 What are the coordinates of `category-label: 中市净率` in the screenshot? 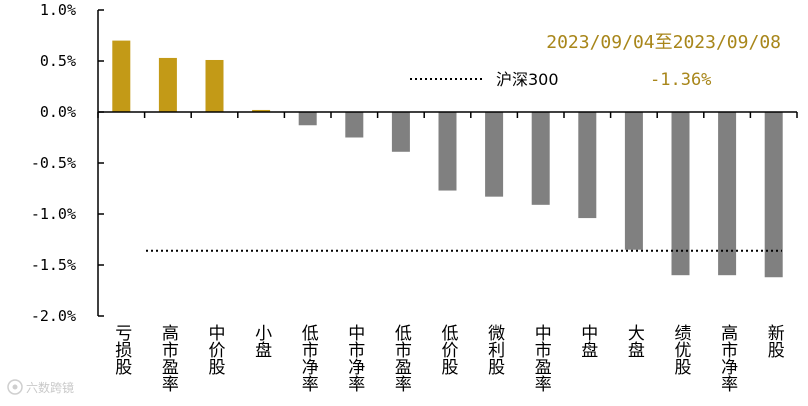 It's located at (354, 358).